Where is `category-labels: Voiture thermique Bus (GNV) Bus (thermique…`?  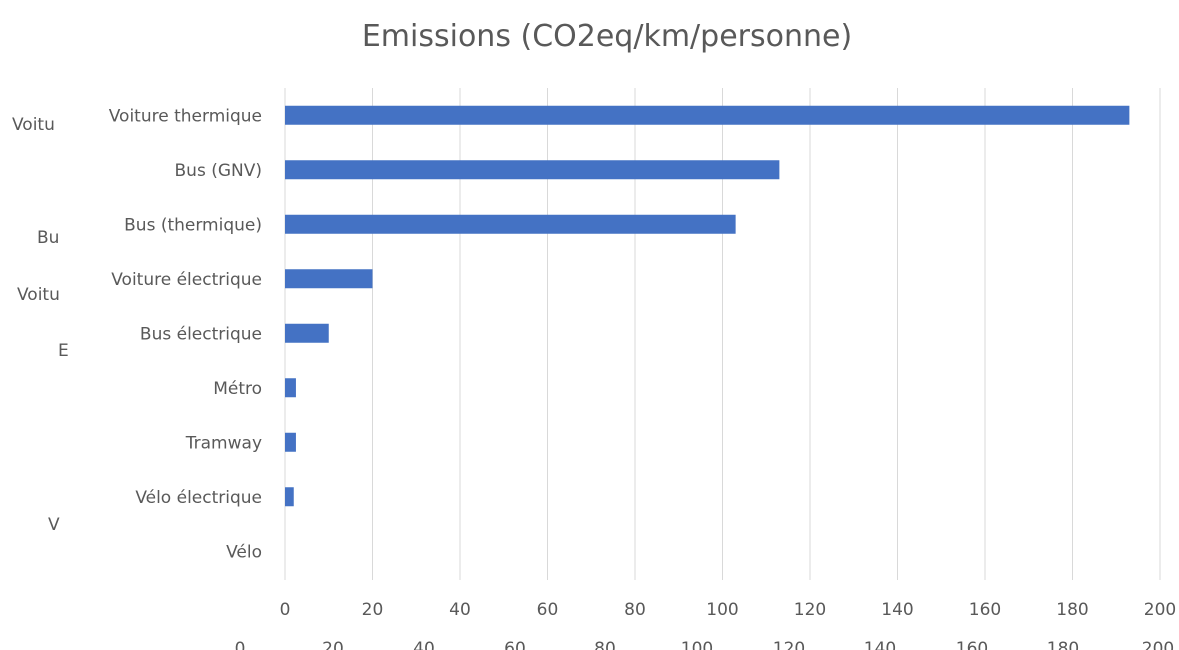 category-labels: Voiture thermique Bus (GNV) Bus (thermique… is located at coordinates (185, 334).